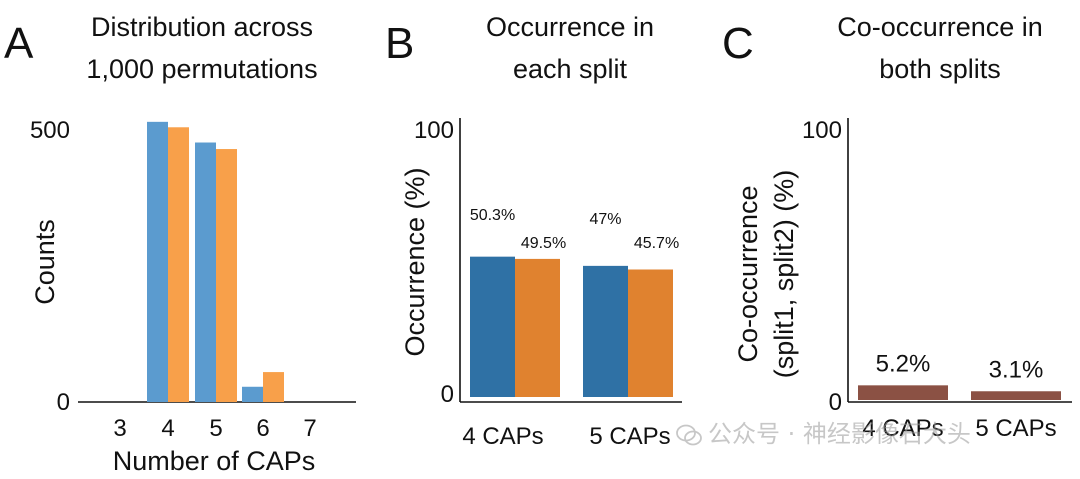 The image size is (1080, 479). What do you see at coordinates (63, 402) in the screenshot?
I see `panel-a-ytick-0: 0` at bounding box center [63, 402].